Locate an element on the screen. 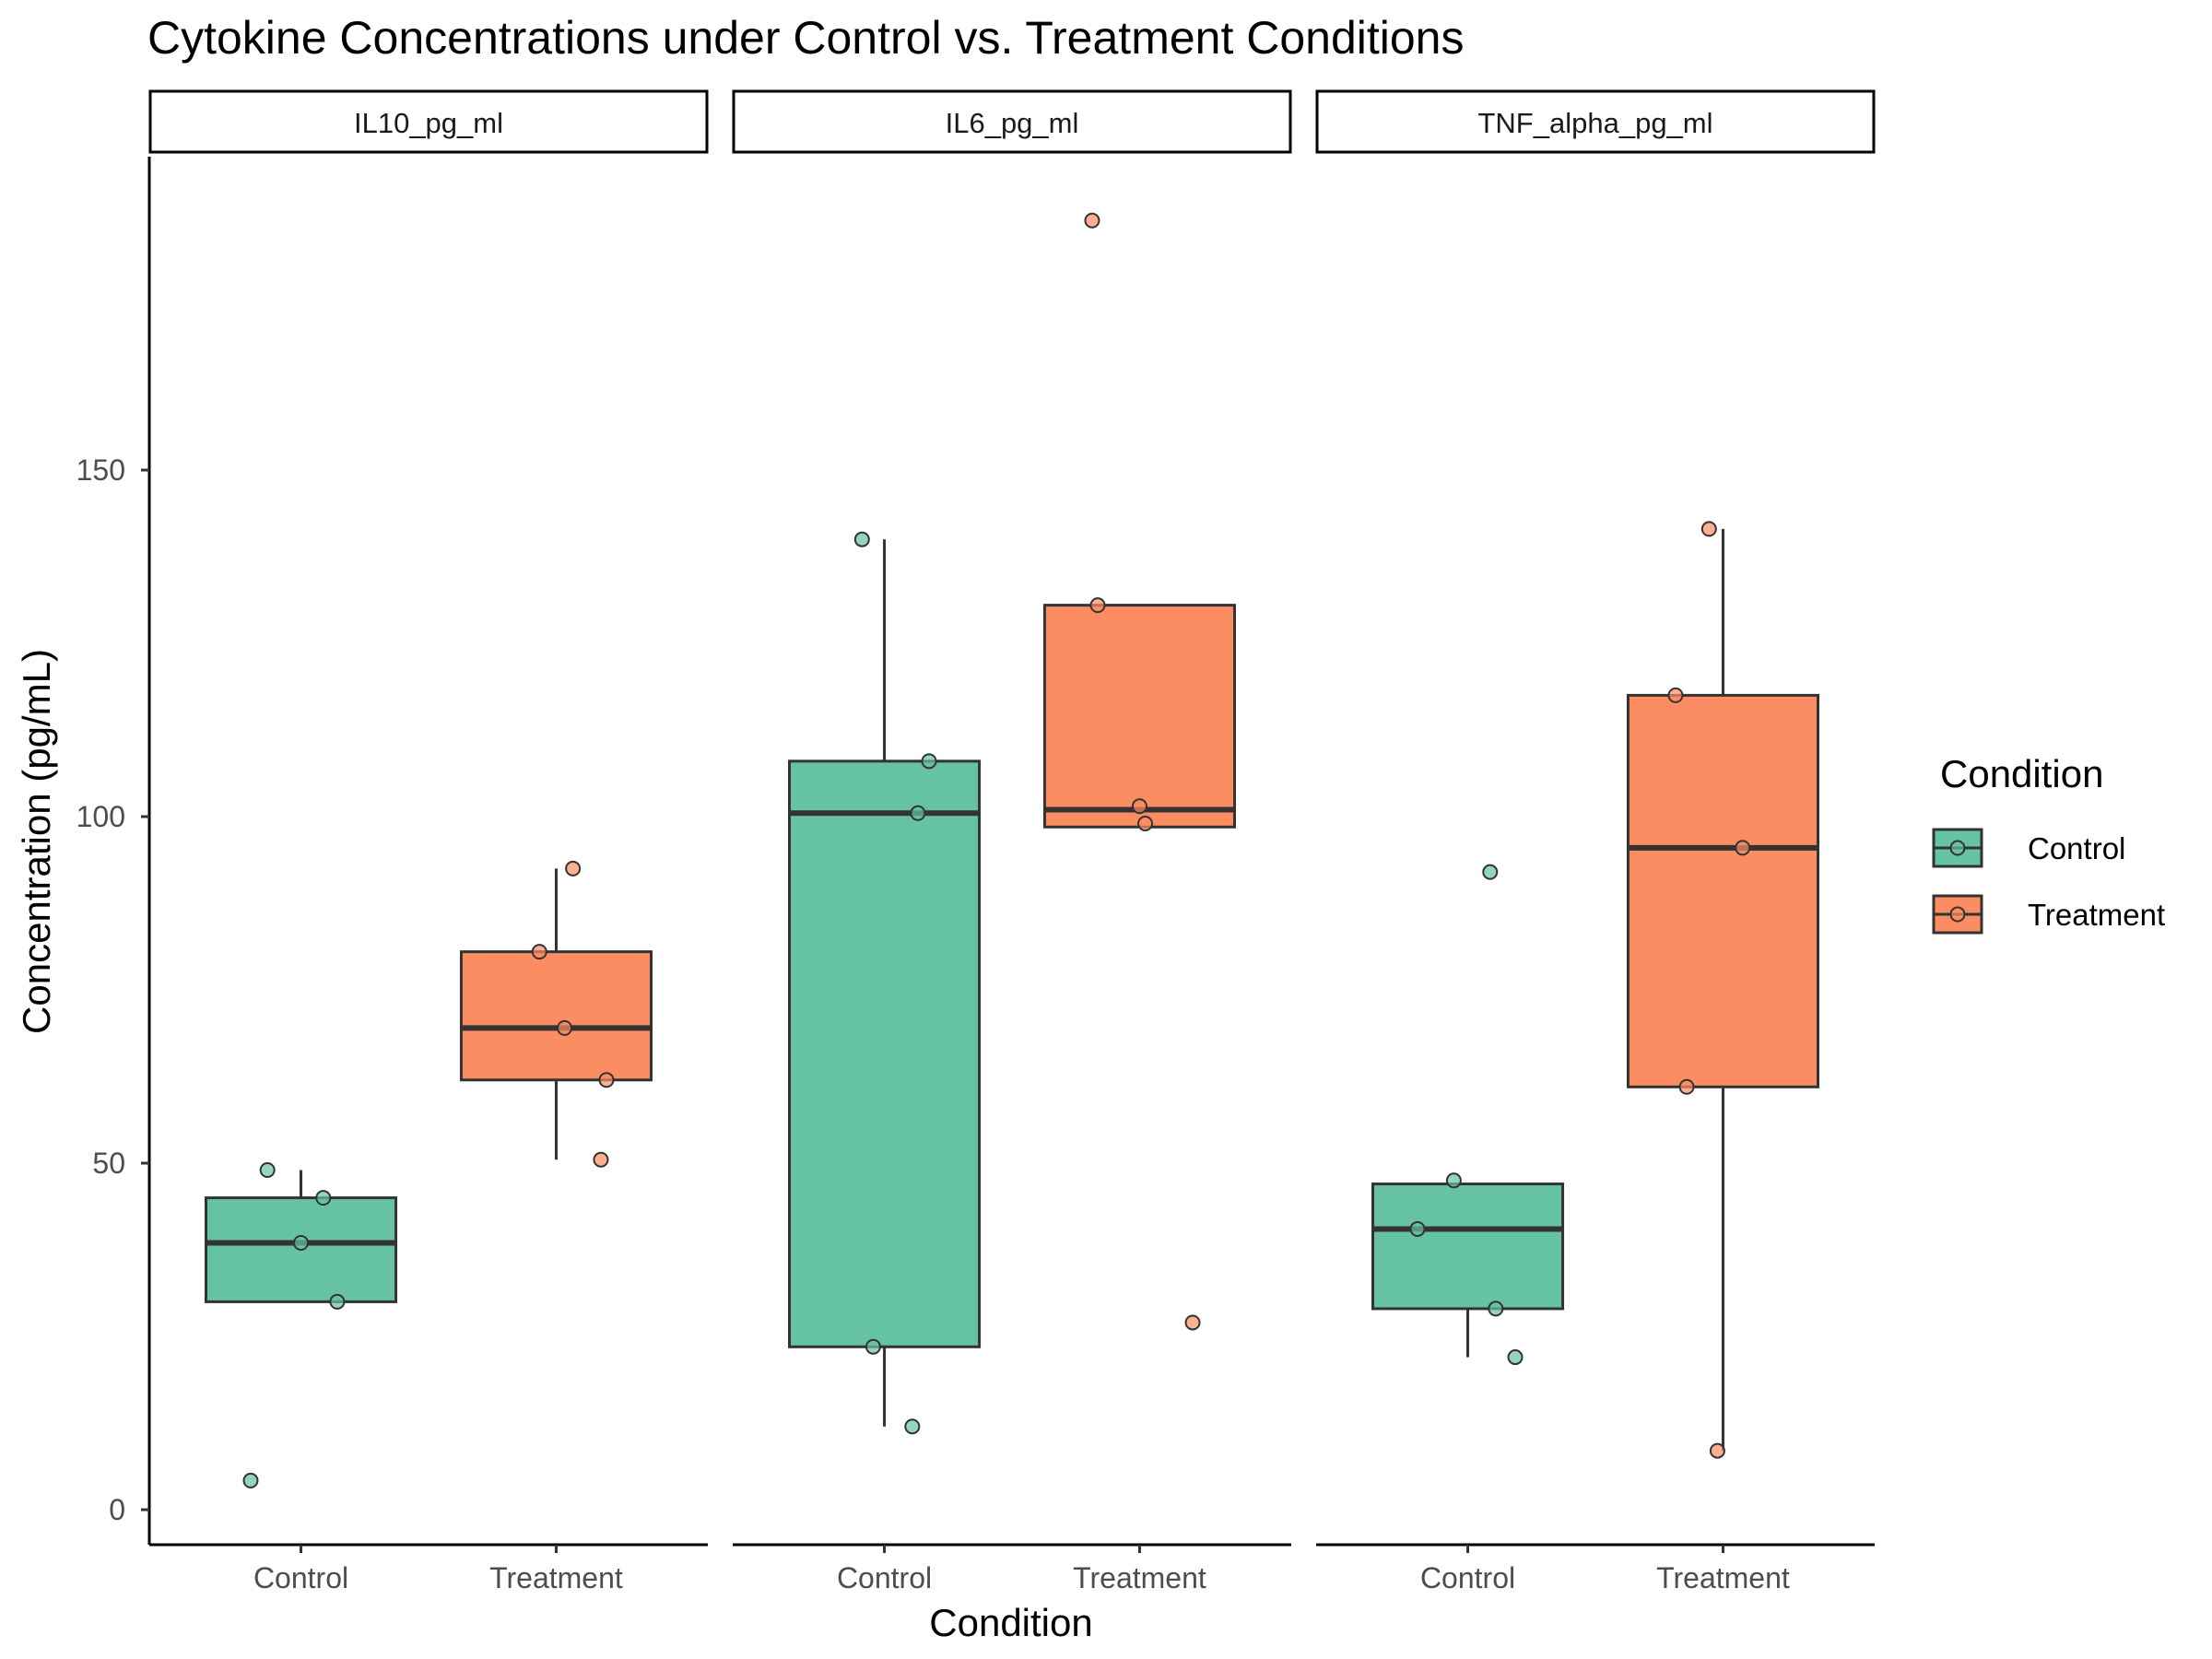 The image size is (2212, 1659). legend: Condition Control Treatment is located at coordinates (2048, 843).